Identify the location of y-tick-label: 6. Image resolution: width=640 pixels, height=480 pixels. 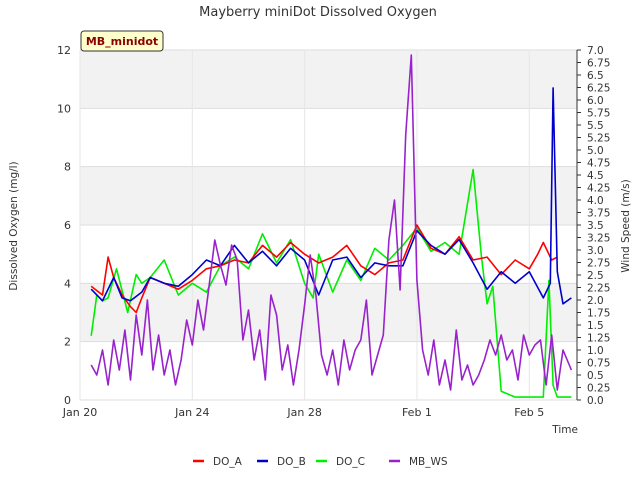
(67, 225).